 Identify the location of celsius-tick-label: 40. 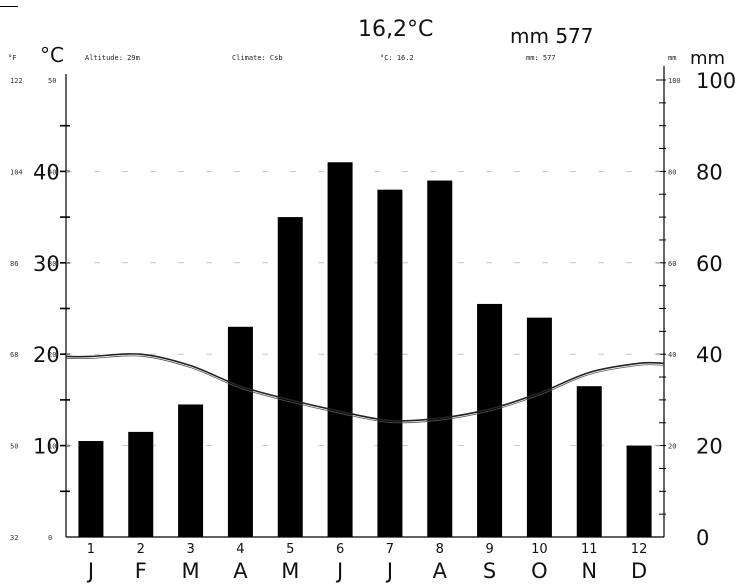
(52, 172).